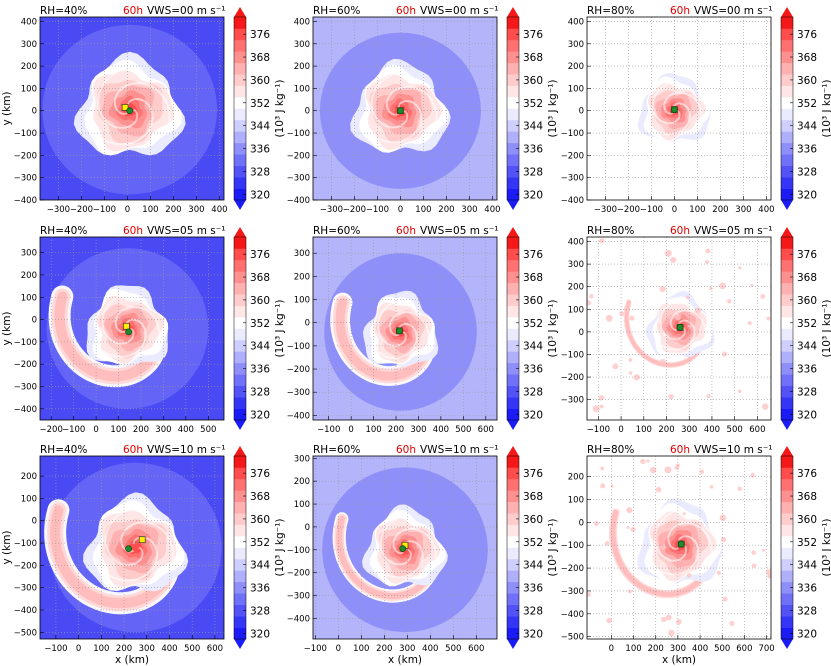 The width and height of the screenshot is (831, 666). What do you see at coordinates (25, 633) in the screenshot?
I see `y-tick-label: −500` at bounding box center [25, 633].